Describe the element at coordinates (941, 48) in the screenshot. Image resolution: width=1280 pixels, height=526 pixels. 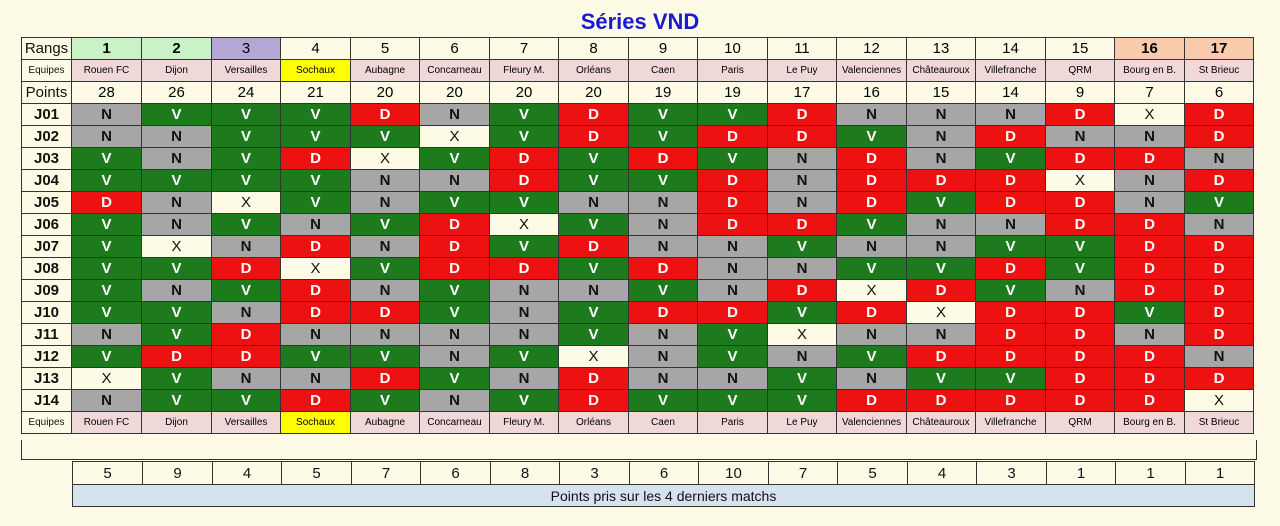
I see `rank-cell: 13` at that location.